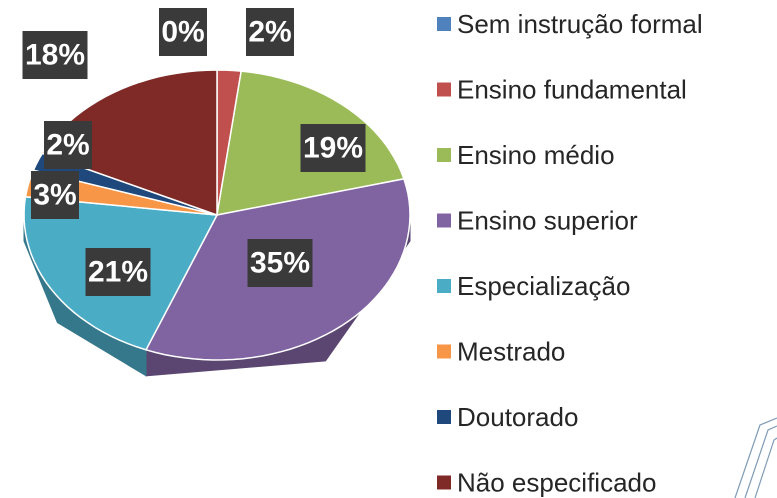 This screenshot has height=498, width=777. What do you see at coordinates (511, 352) in the screenshot?
I see `legend-label: Mestrado` at bounding box center [511, 352].